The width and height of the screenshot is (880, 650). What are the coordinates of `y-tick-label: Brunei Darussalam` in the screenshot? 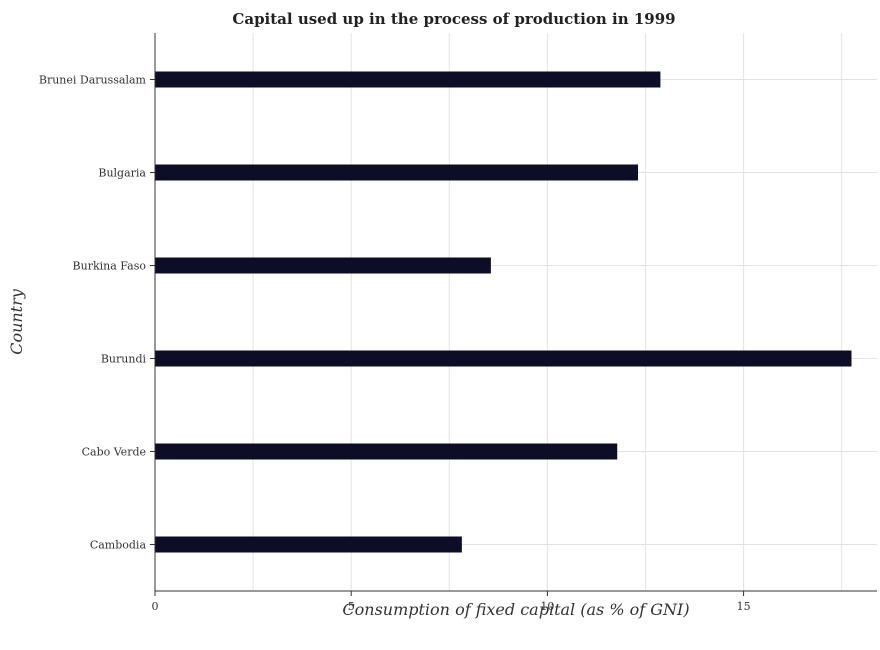 It's located at (93, 80).